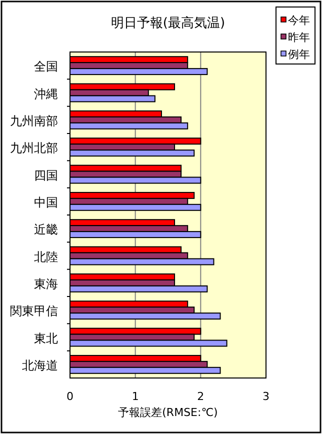  What do you see at coordinates (299, 20) in the screenshot?
I see `legend-label: 今年` at bounding box center [299, 20].